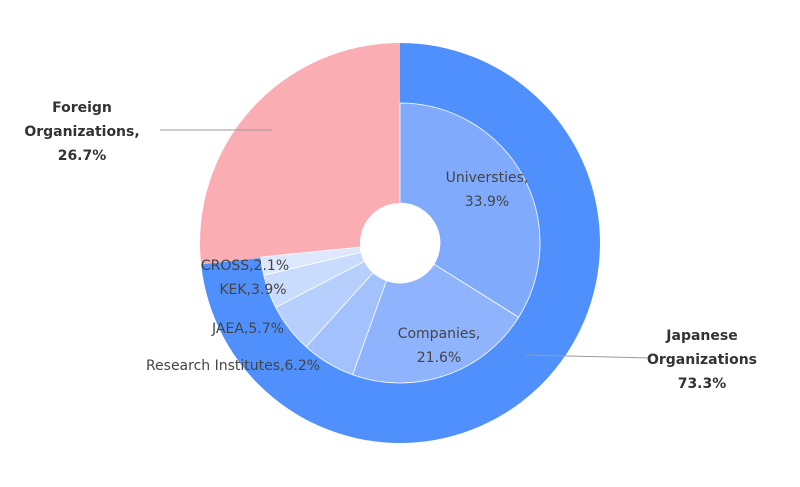 The image size is (800, 487). I want to click on outer-label-foreign-organizations: Foreign Organizations, 26.7%, so click(81, 132).